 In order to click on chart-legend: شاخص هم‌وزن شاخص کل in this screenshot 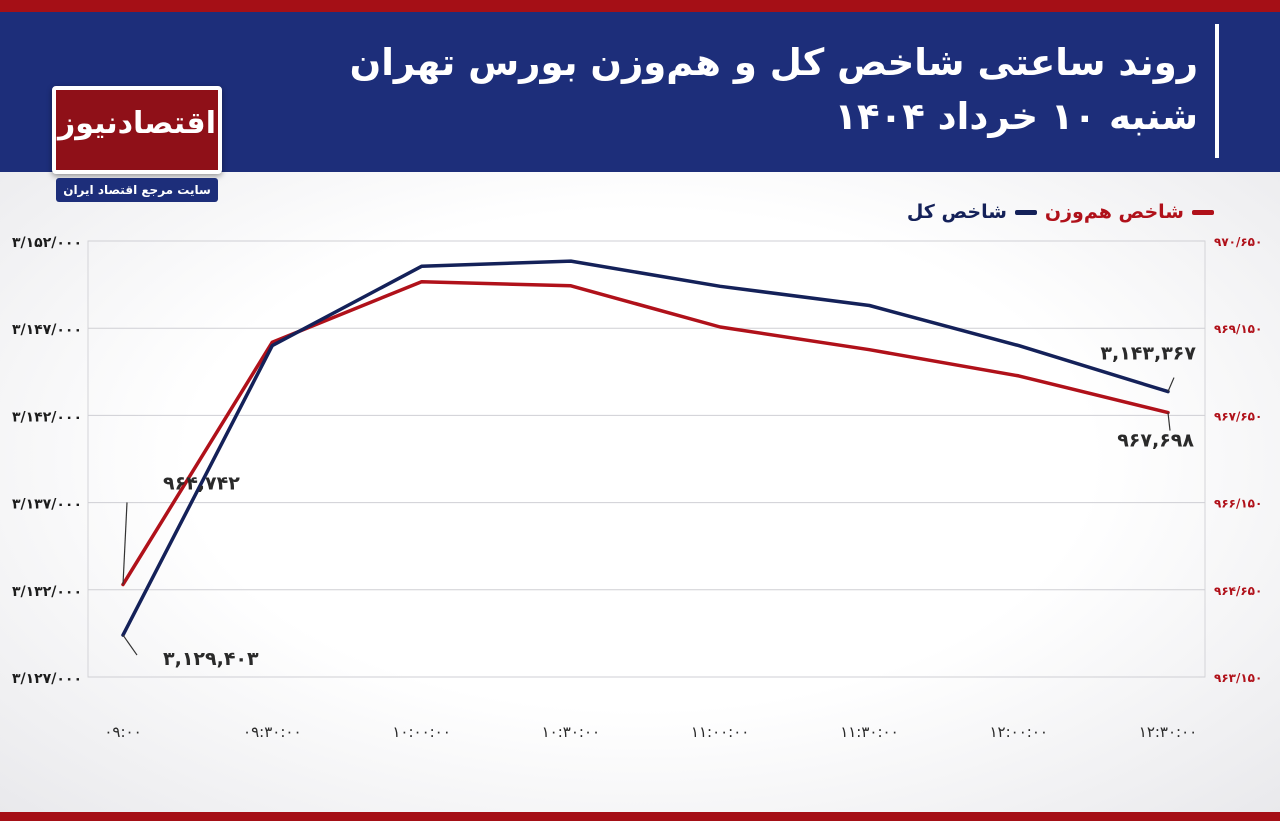, I will do `click(1060, 212)`.